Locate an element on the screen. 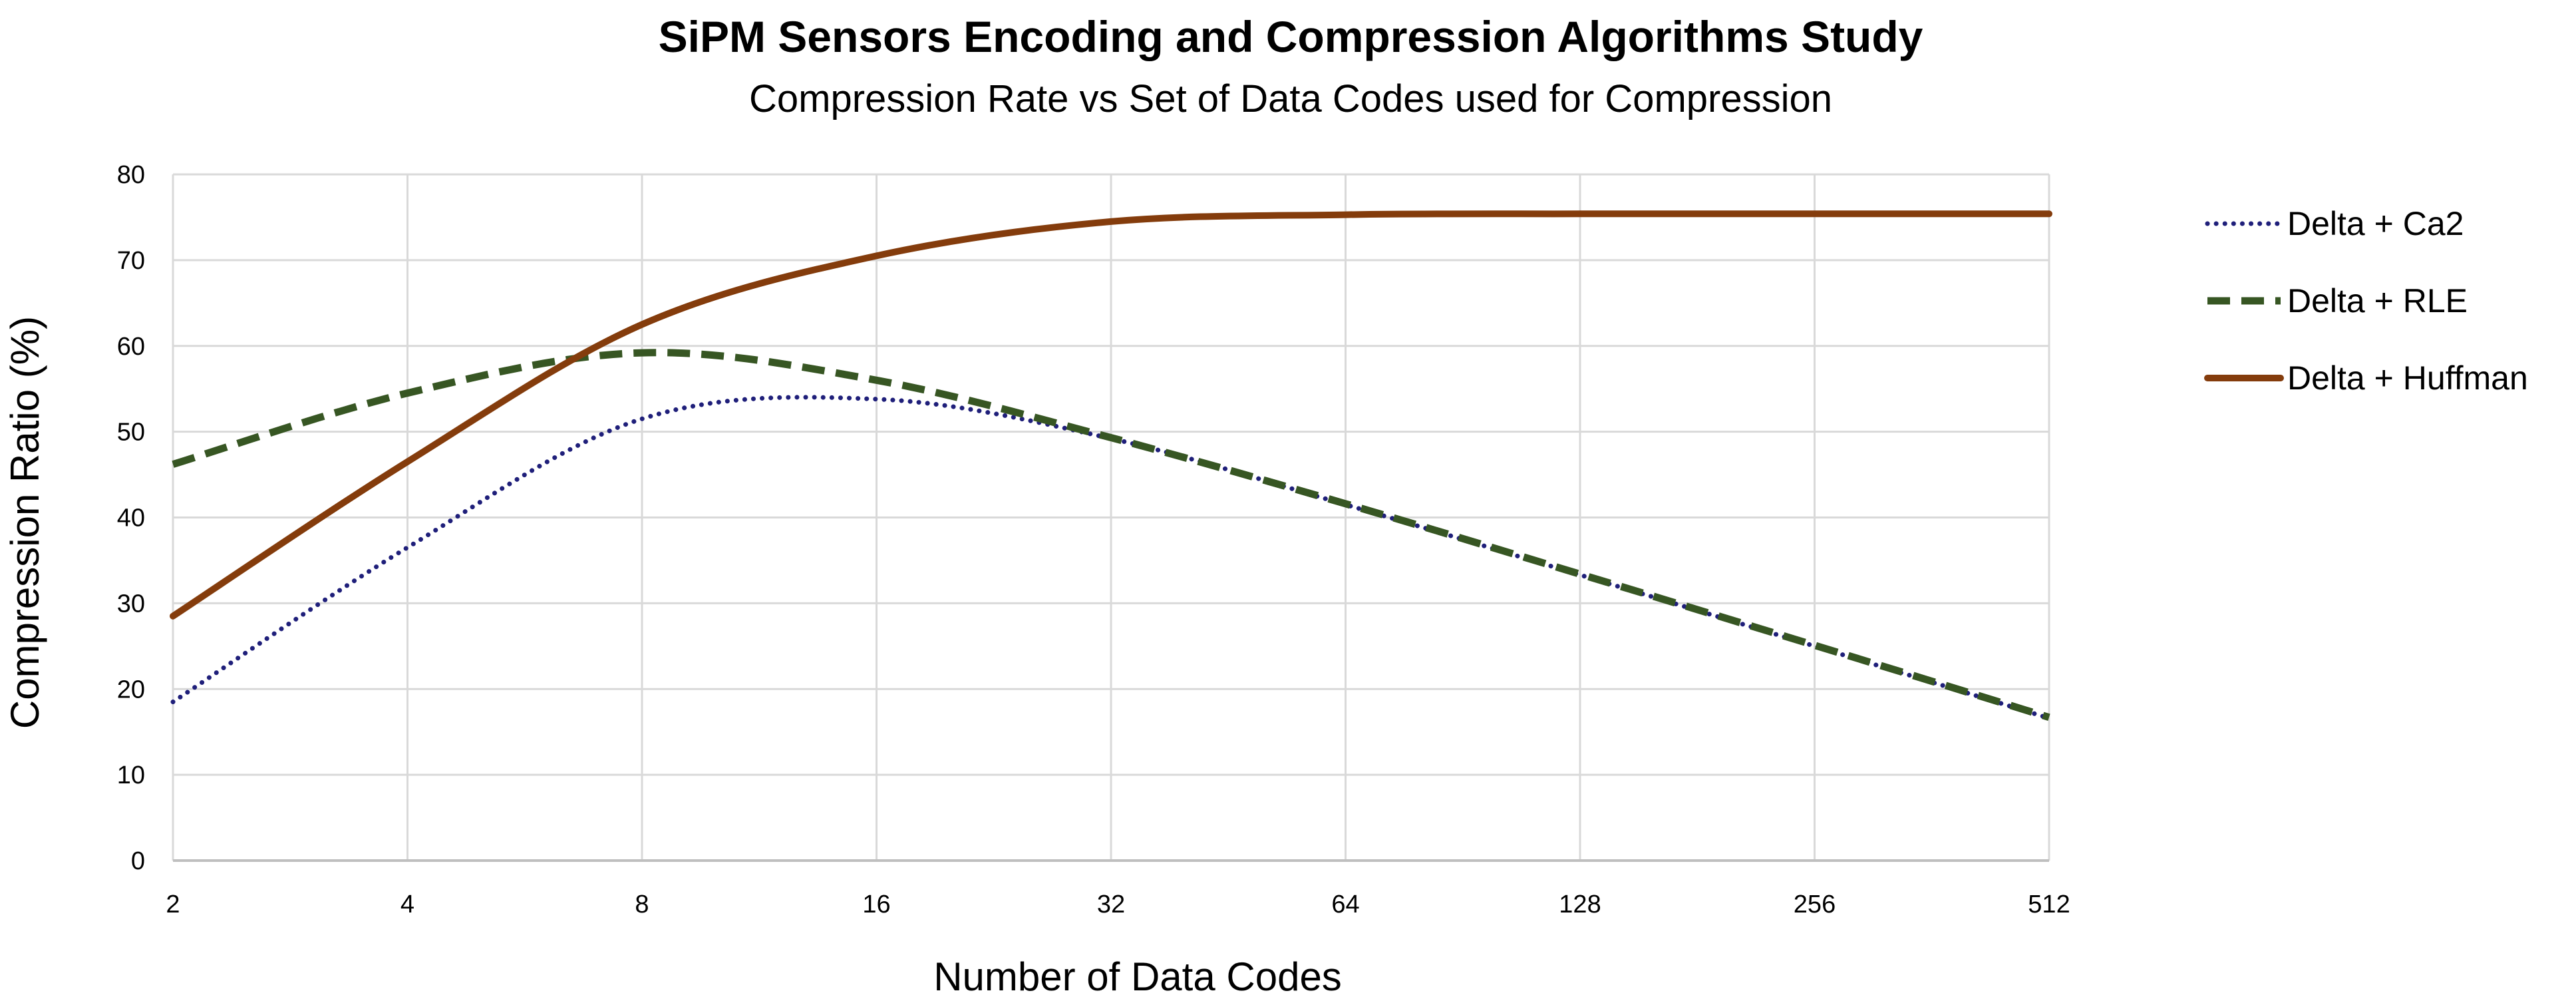 This screenshot has width=2576, height=1005. legend: Delta + Ca2 Delta + RLE Delta + Huffman is located at coordinates (2366, 301).